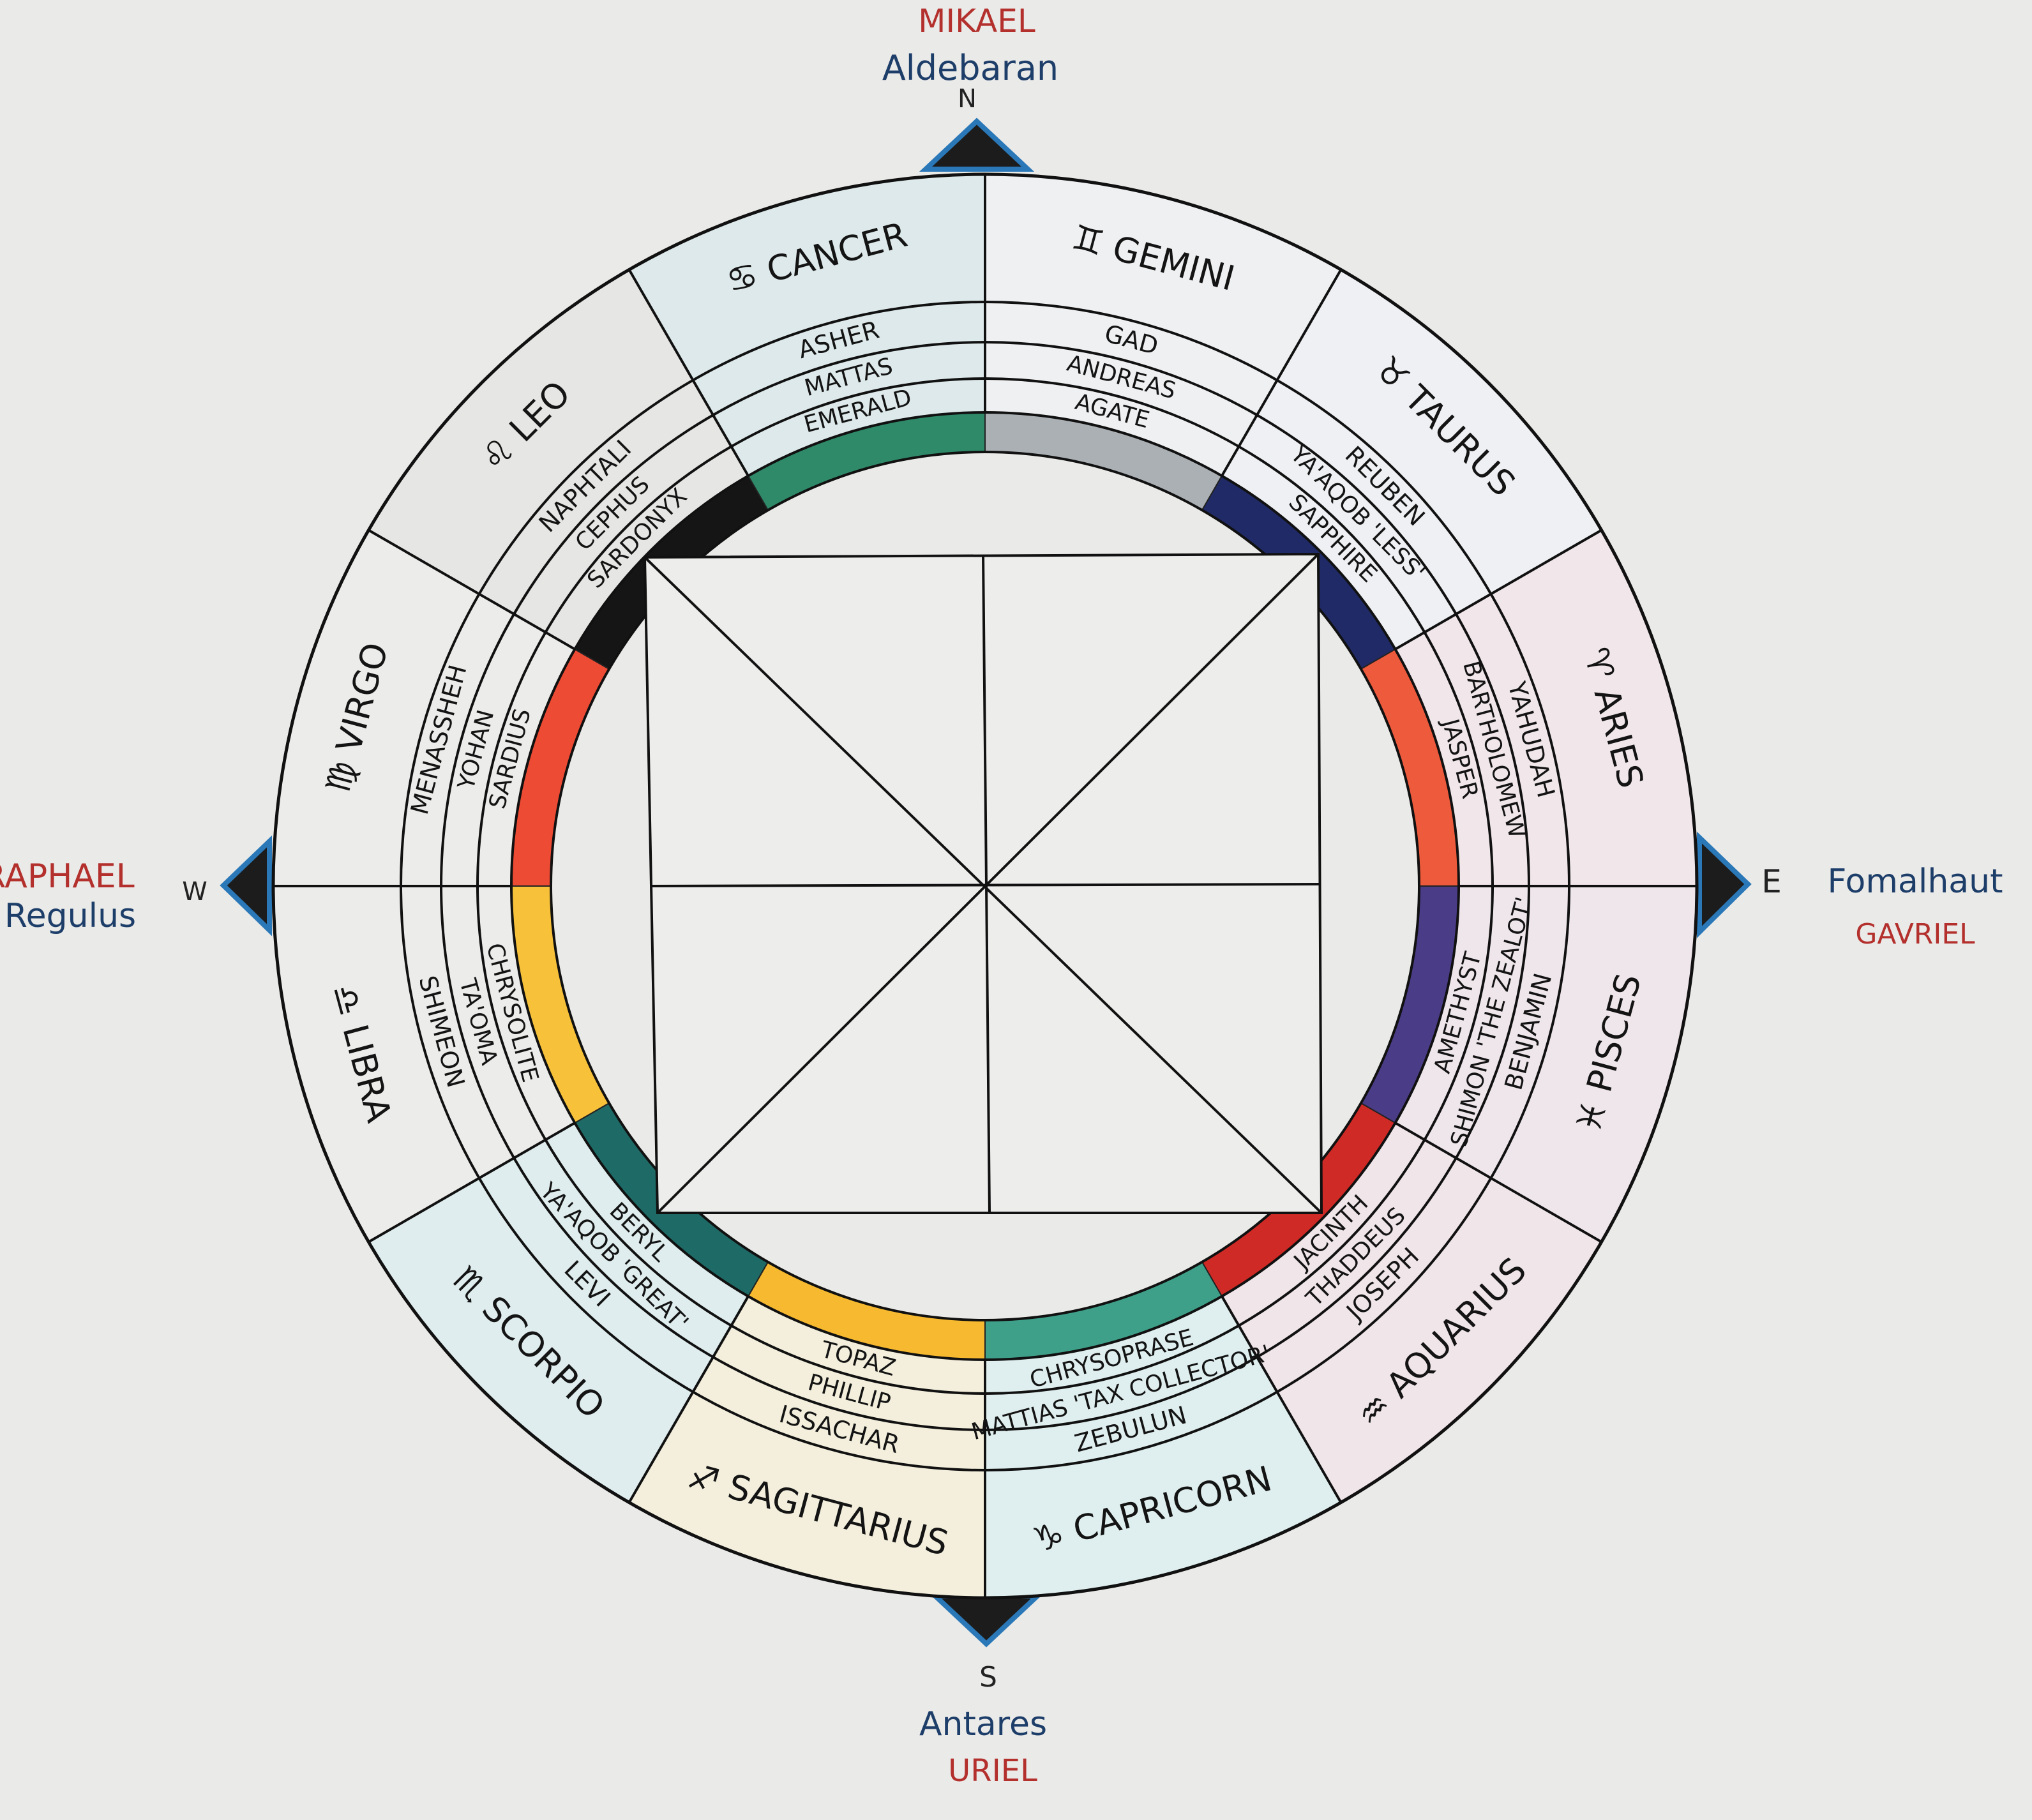  Describe the element at coordinates (1915, 882) in the screenshot. I see `east-star-label: Fomalhaut` at that location.